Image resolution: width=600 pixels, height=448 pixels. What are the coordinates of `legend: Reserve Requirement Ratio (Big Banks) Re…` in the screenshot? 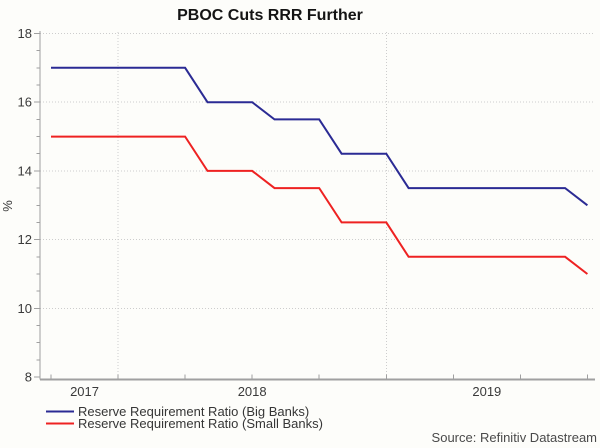 It's located at (184, 417).